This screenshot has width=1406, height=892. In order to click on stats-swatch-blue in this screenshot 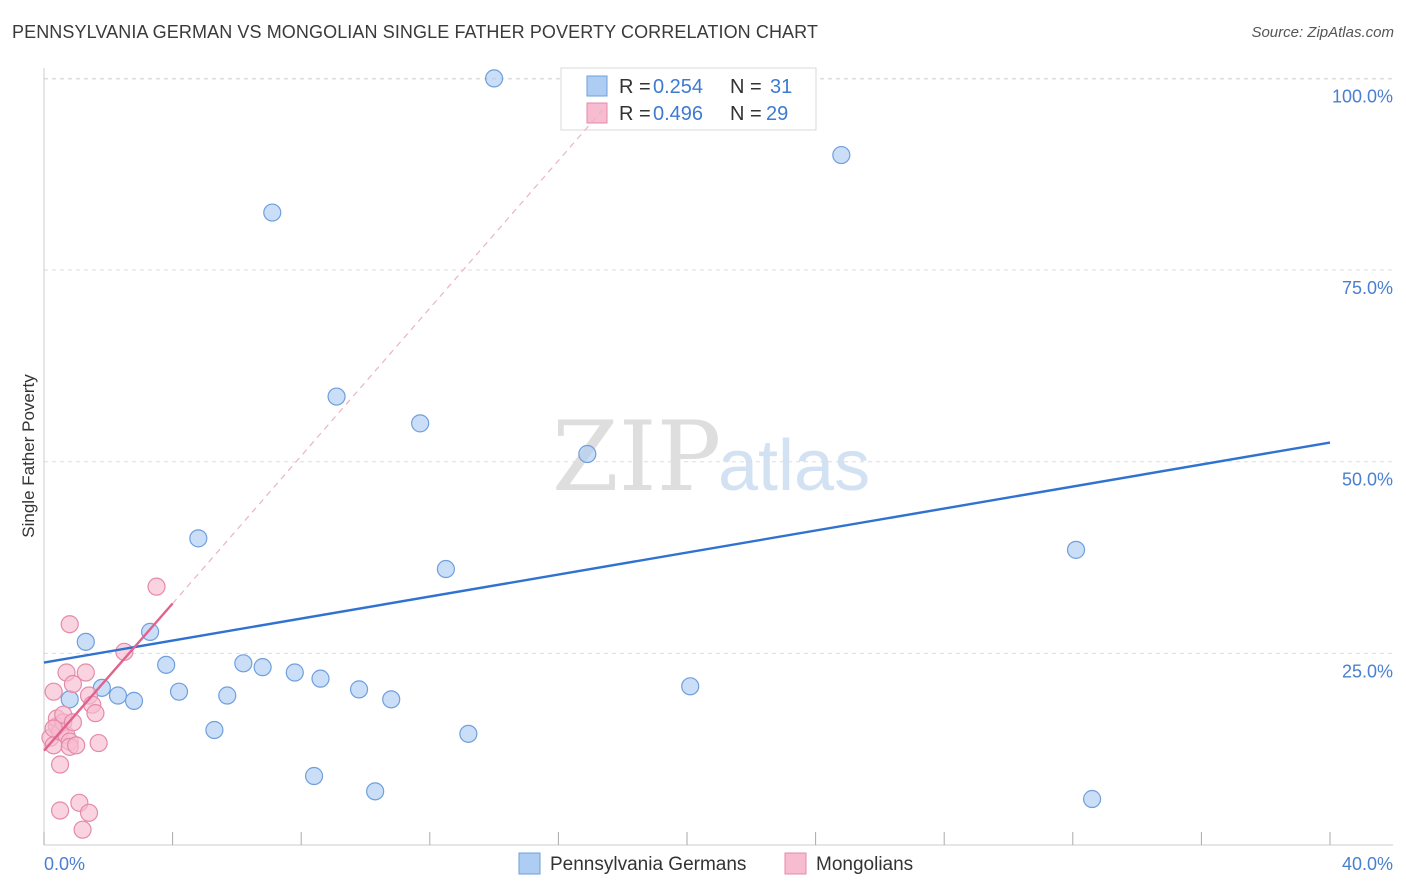, I will do `click(597, 86)`.